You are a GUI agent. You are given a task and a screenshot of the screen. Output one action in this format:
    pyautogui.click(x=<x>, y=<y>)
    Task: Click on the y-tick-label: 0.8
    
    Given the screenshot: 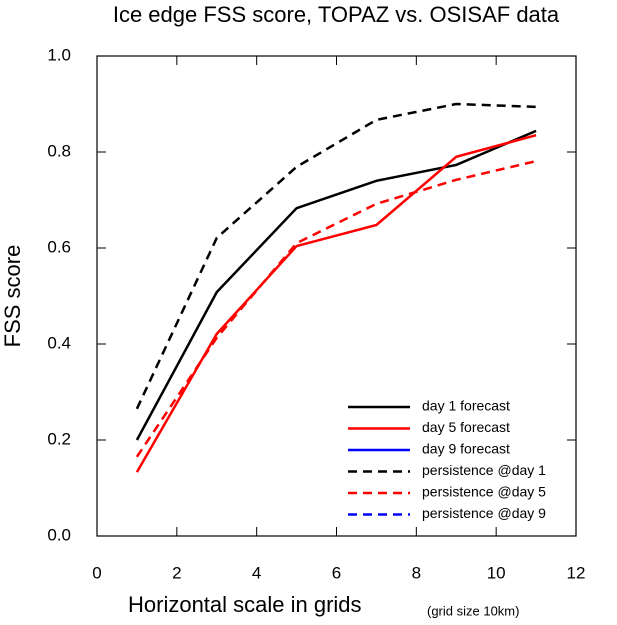 What is the action you would take?
    pyautogui.click(x=59, y=150)
    